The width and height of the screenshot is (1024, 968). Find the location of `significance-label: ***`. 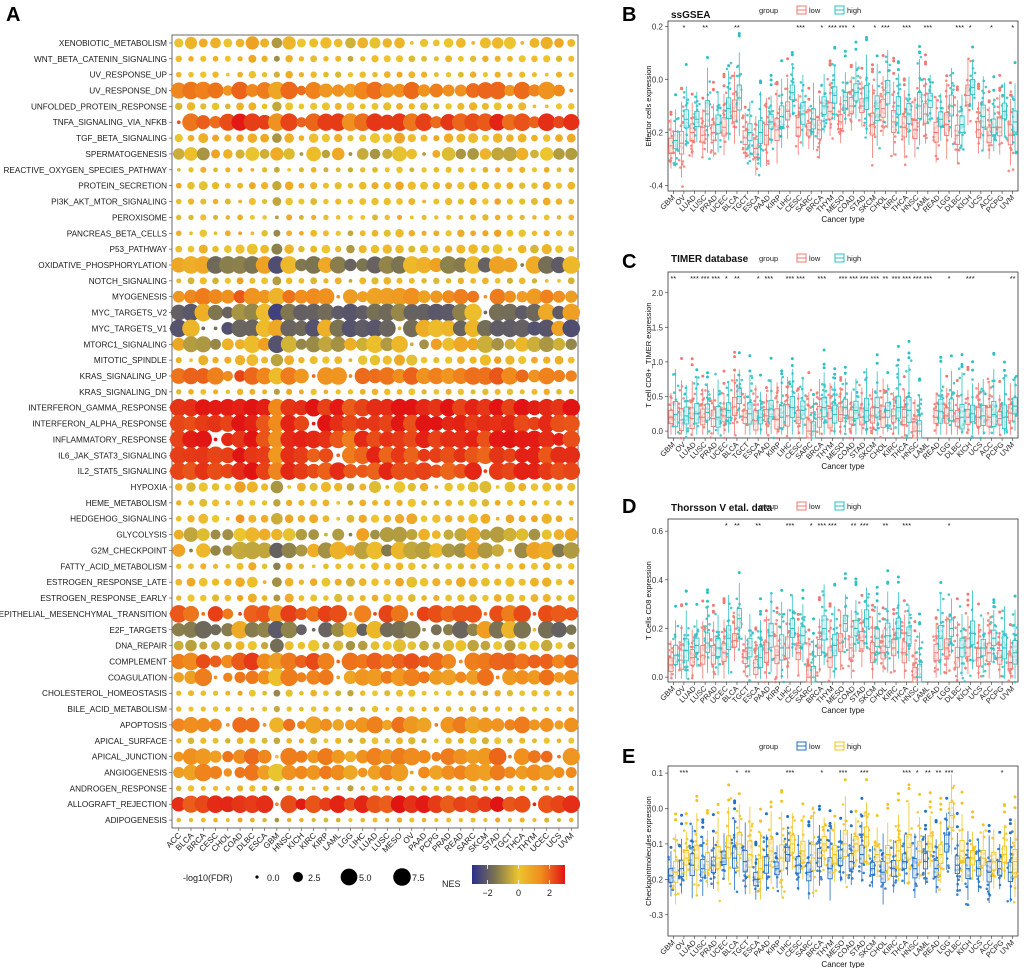

significance-label: *** is located at coordinates (843, 278).